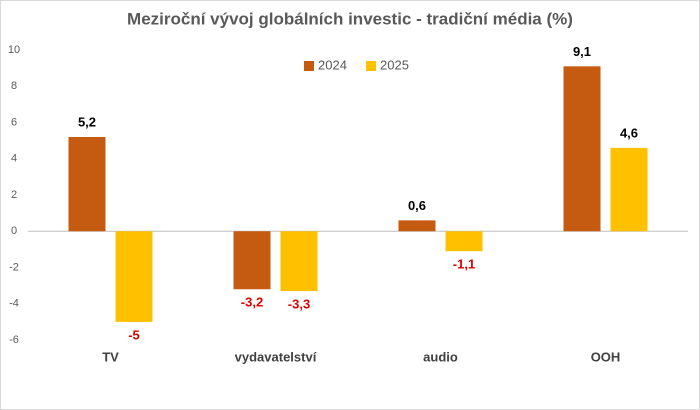  Describe the element at coordinates (299, 304) in the screenshot. I see `value-label: -3,3` at that location.